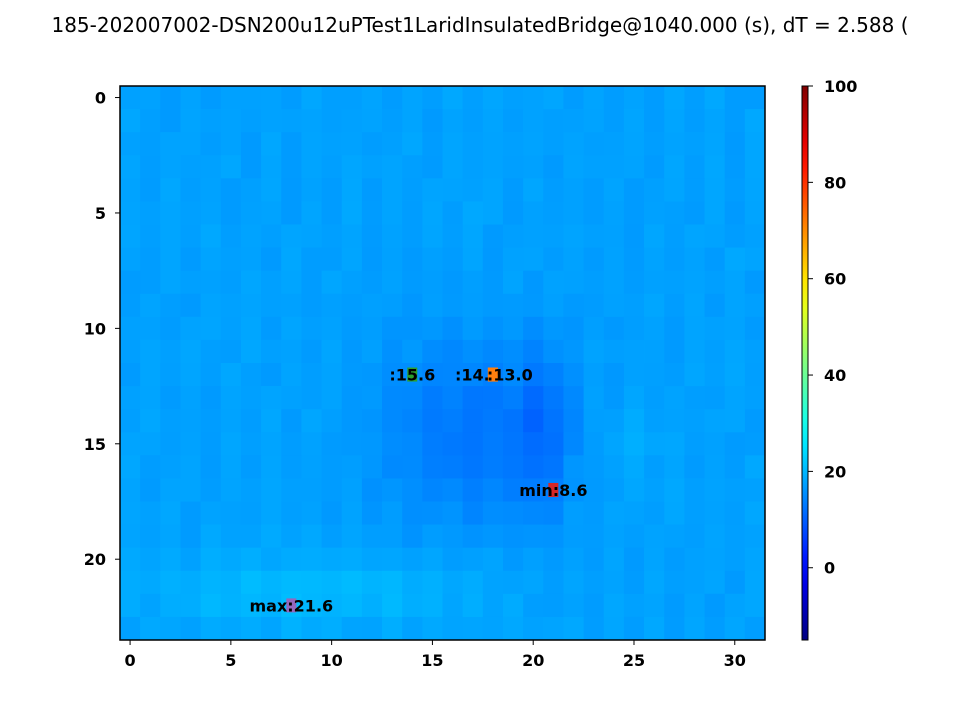 This screenshot has height=720, width=960. What do you see at coordinates (130, 660) in the screenshot?
I see `x-tick-label: 0` at bounding box center [130, 660].